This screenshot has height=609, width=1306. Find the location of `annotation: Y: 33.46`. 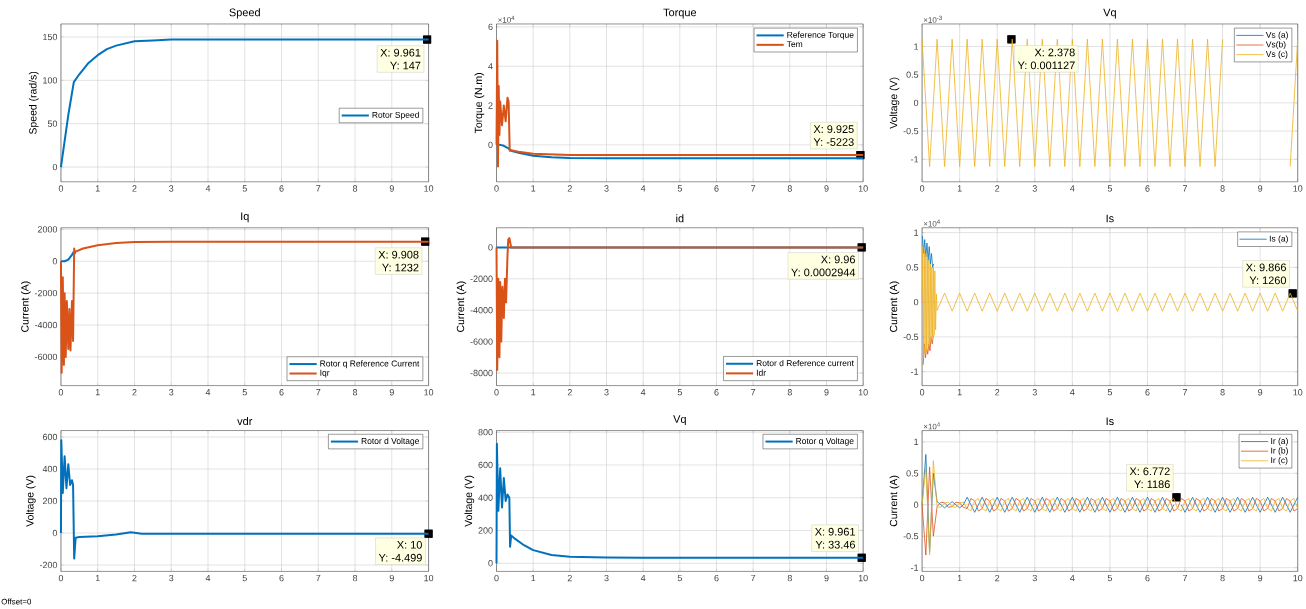

annotation: Y: 33.46 is located at coordinates (835, 544).